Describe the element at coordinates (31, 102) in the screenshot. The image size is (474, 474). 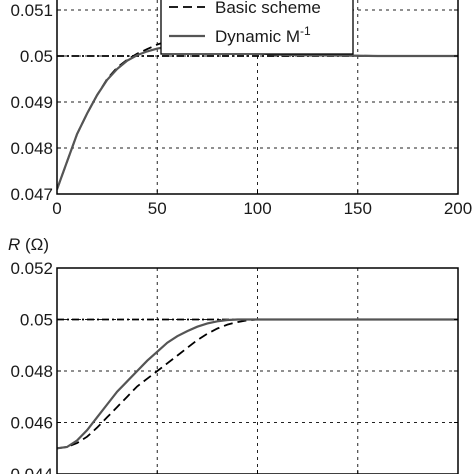
I see `y-tick-label: 0.049` at that location.